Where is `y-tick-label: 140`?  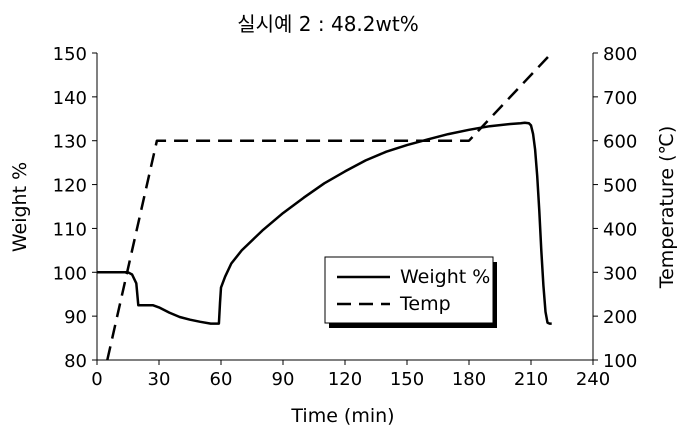
y-tick-label: 140 is located at coordinates (70, 98).